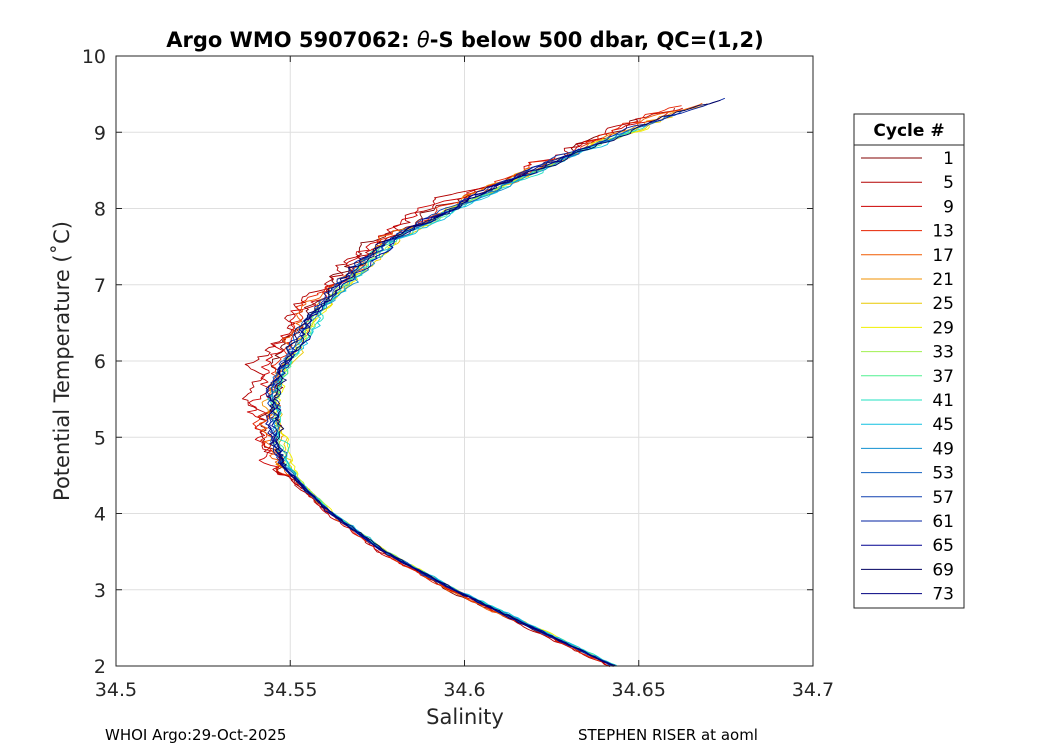 Image resolution: width=1050 pixels, height=750 pixels. I want to click on legend-box, so click(909, 361).